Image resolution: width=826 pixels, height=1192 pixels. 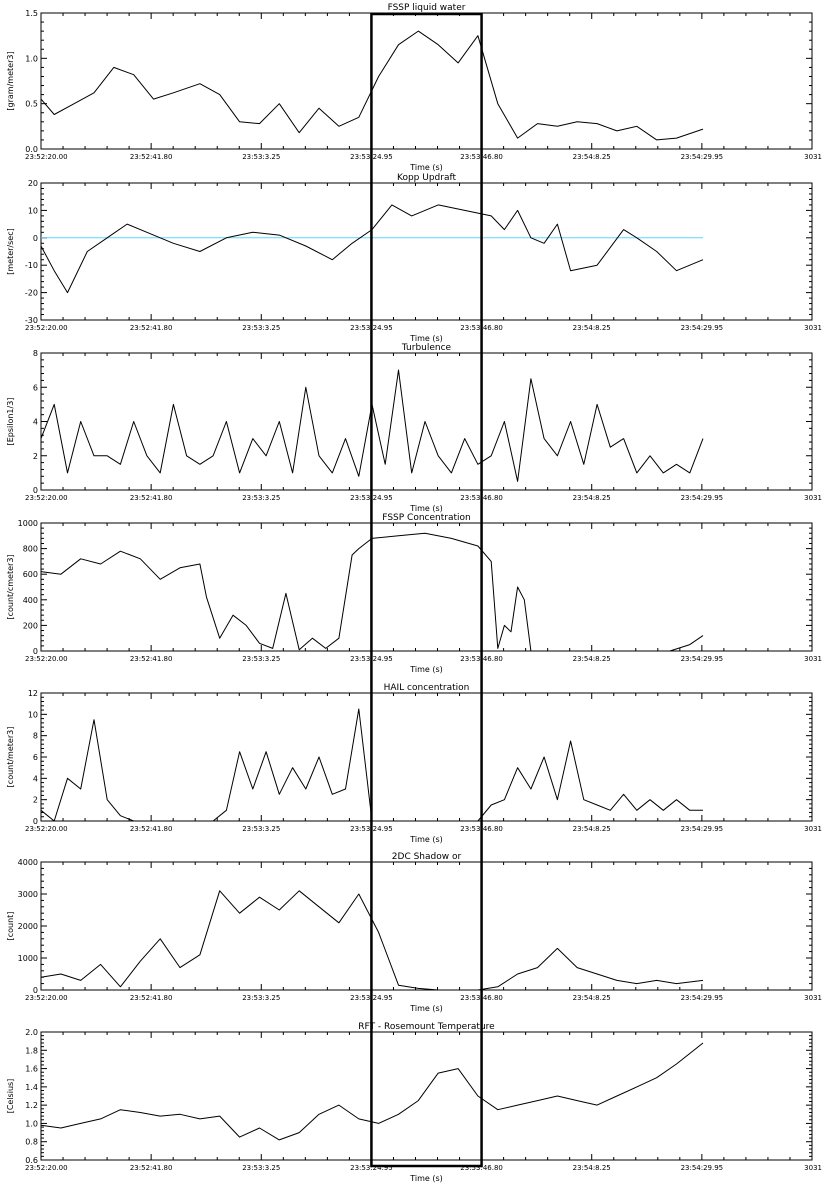 I want to click on y-tick-label: 3000, so click(x=28, y=894).